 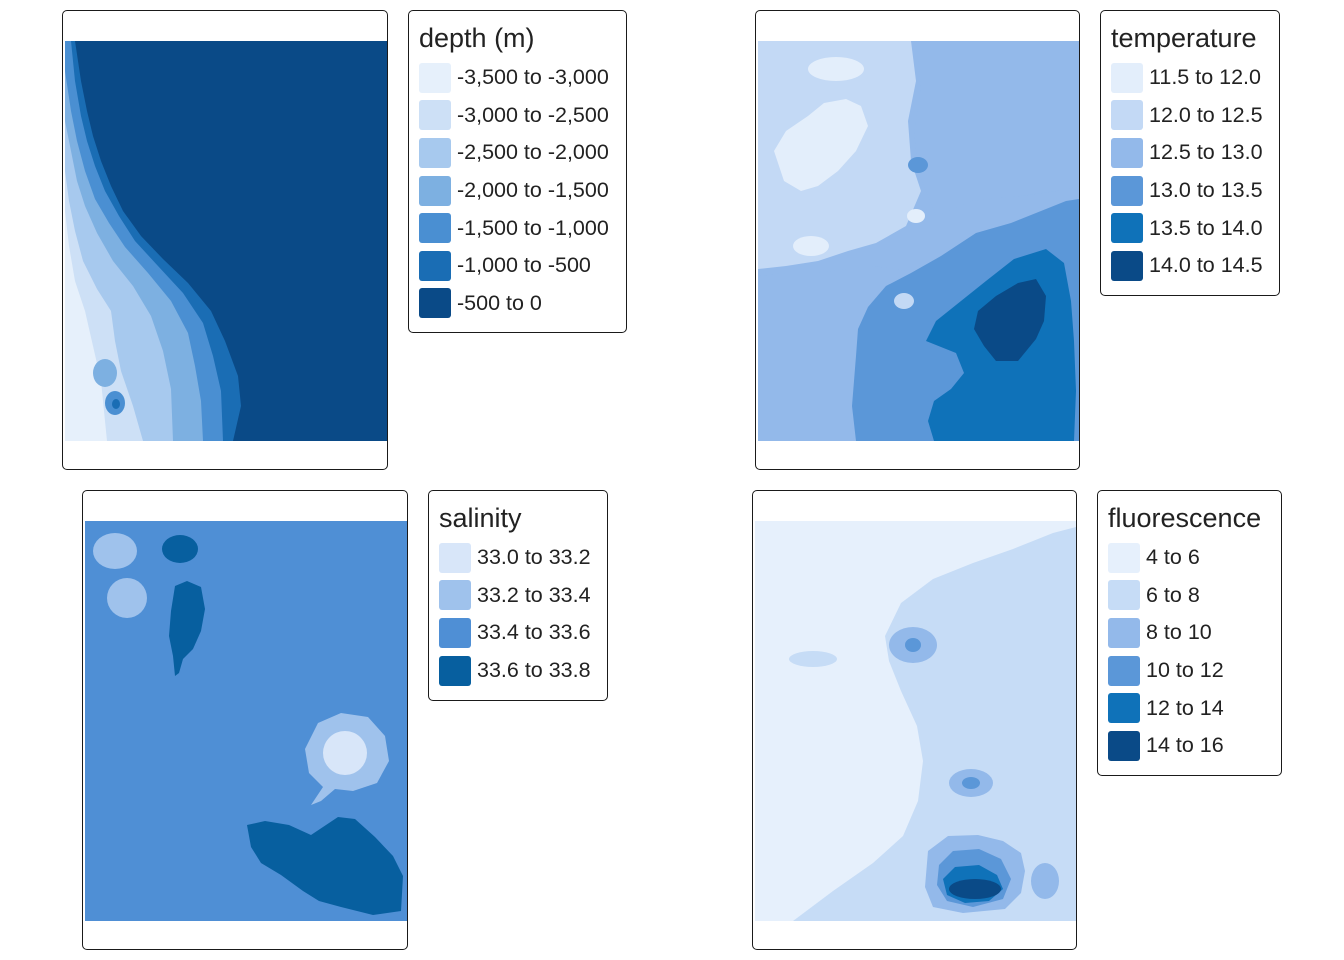 What do you see at coordinates (1045, 881) in the screenshot?
I see `fluorescence-east-patch` at bounding box center [1045, 881].